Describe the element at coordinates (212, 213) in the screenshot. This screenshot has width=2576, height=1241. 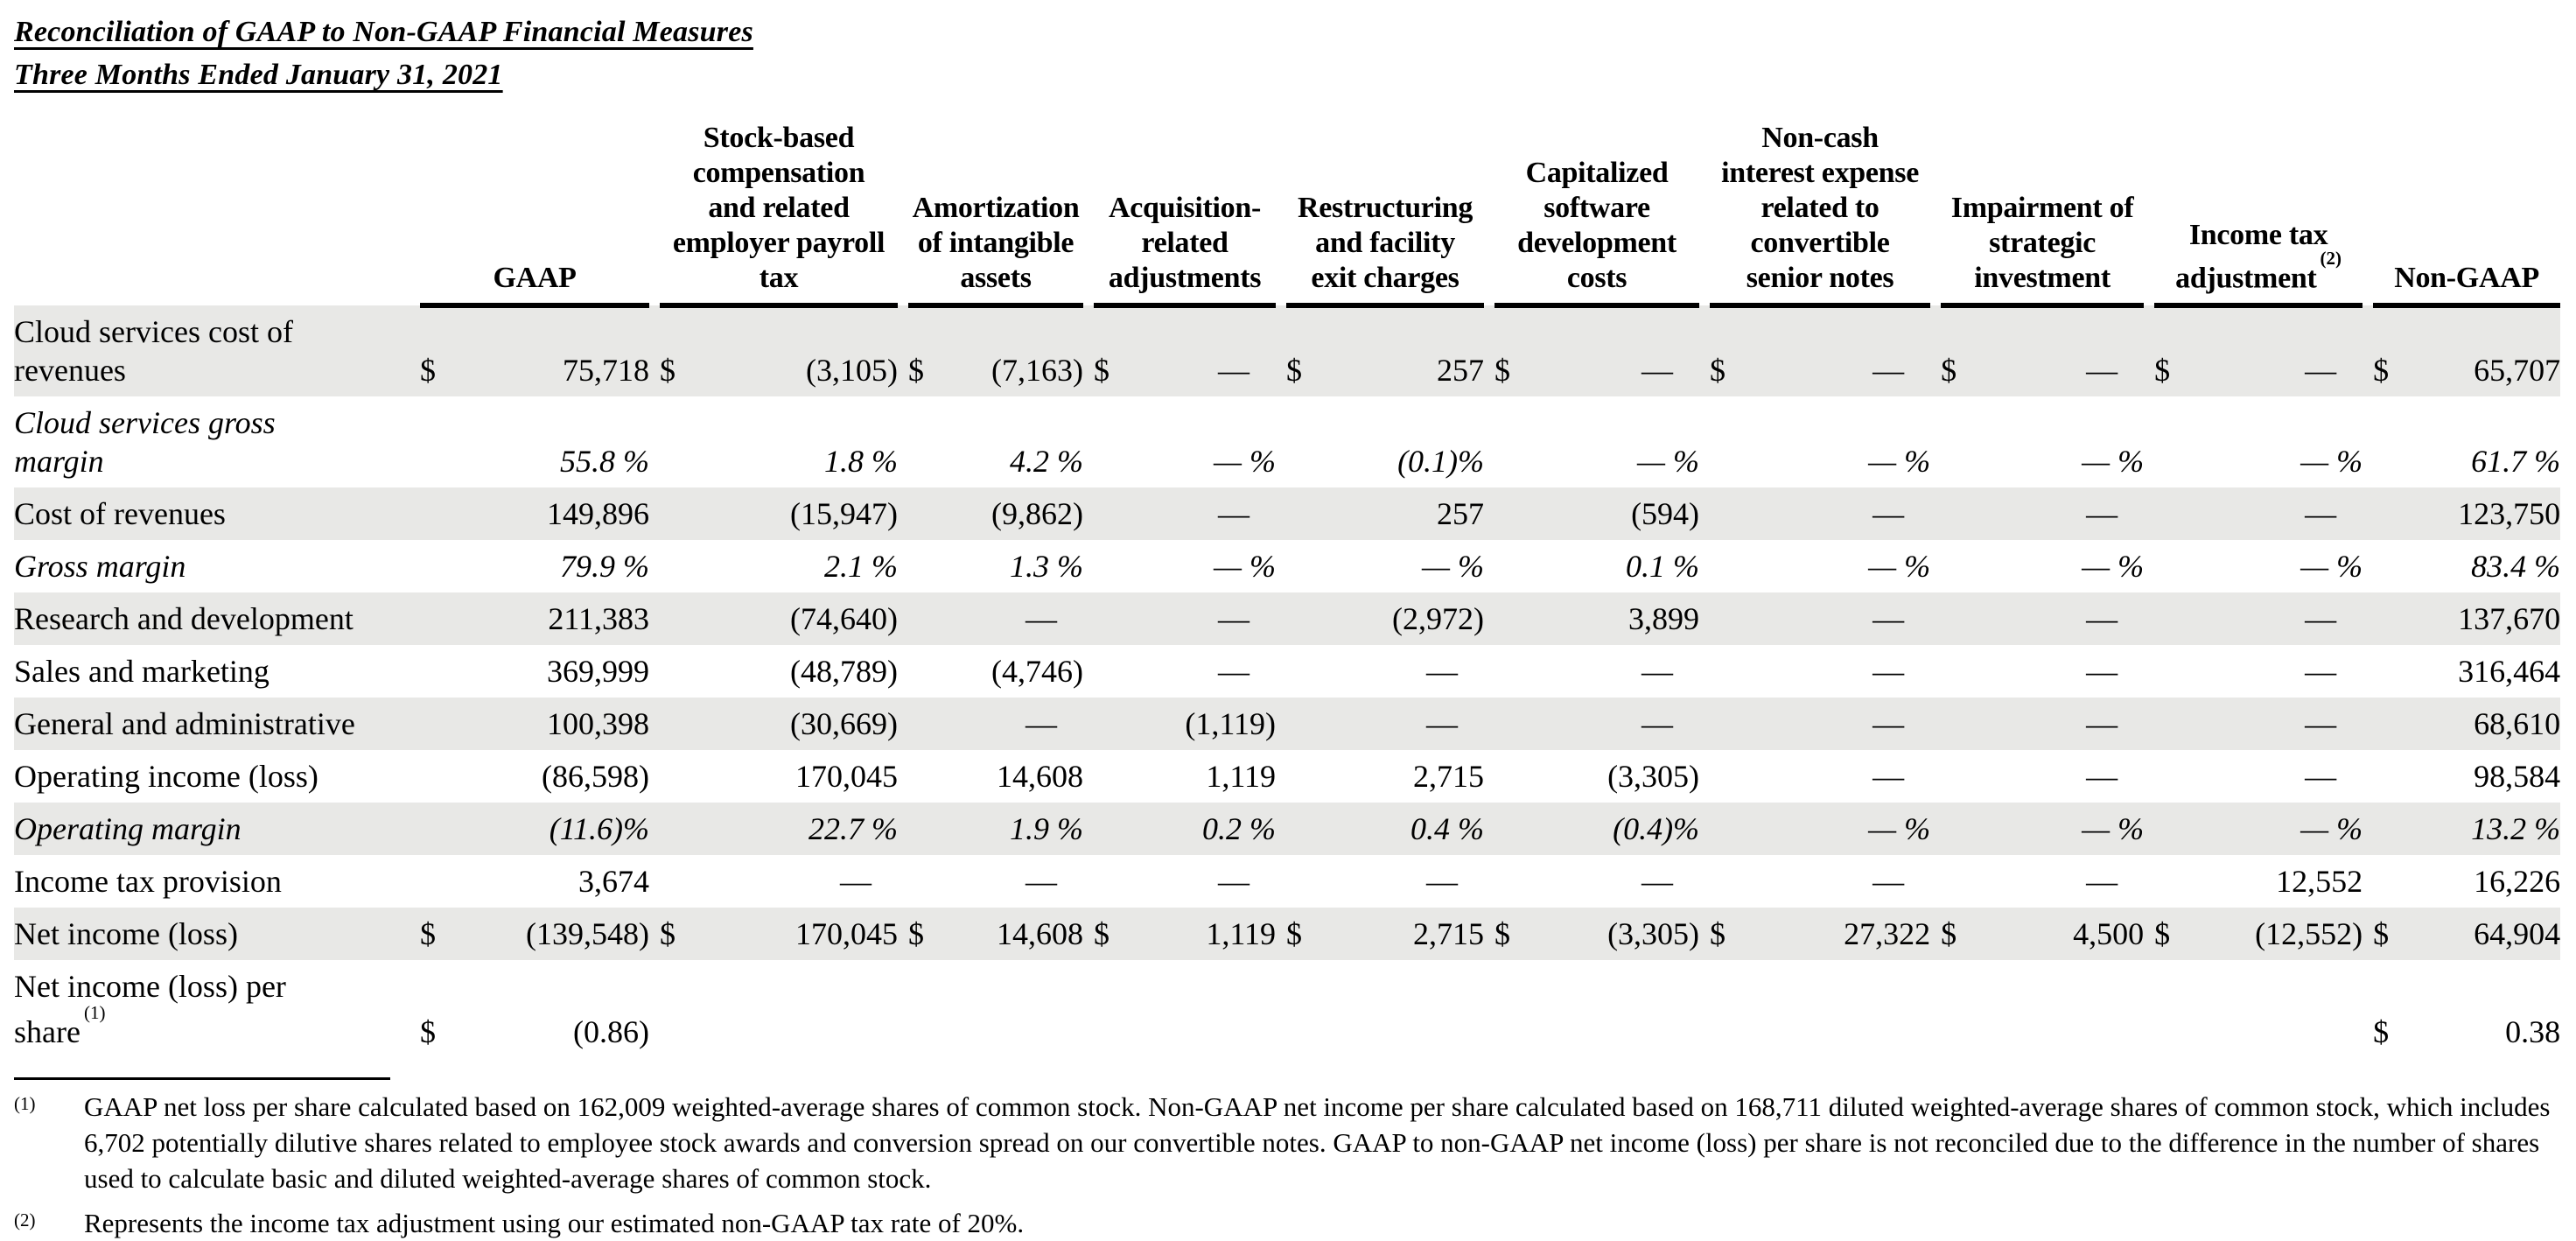
I see `row-label-header-empty` at that location.